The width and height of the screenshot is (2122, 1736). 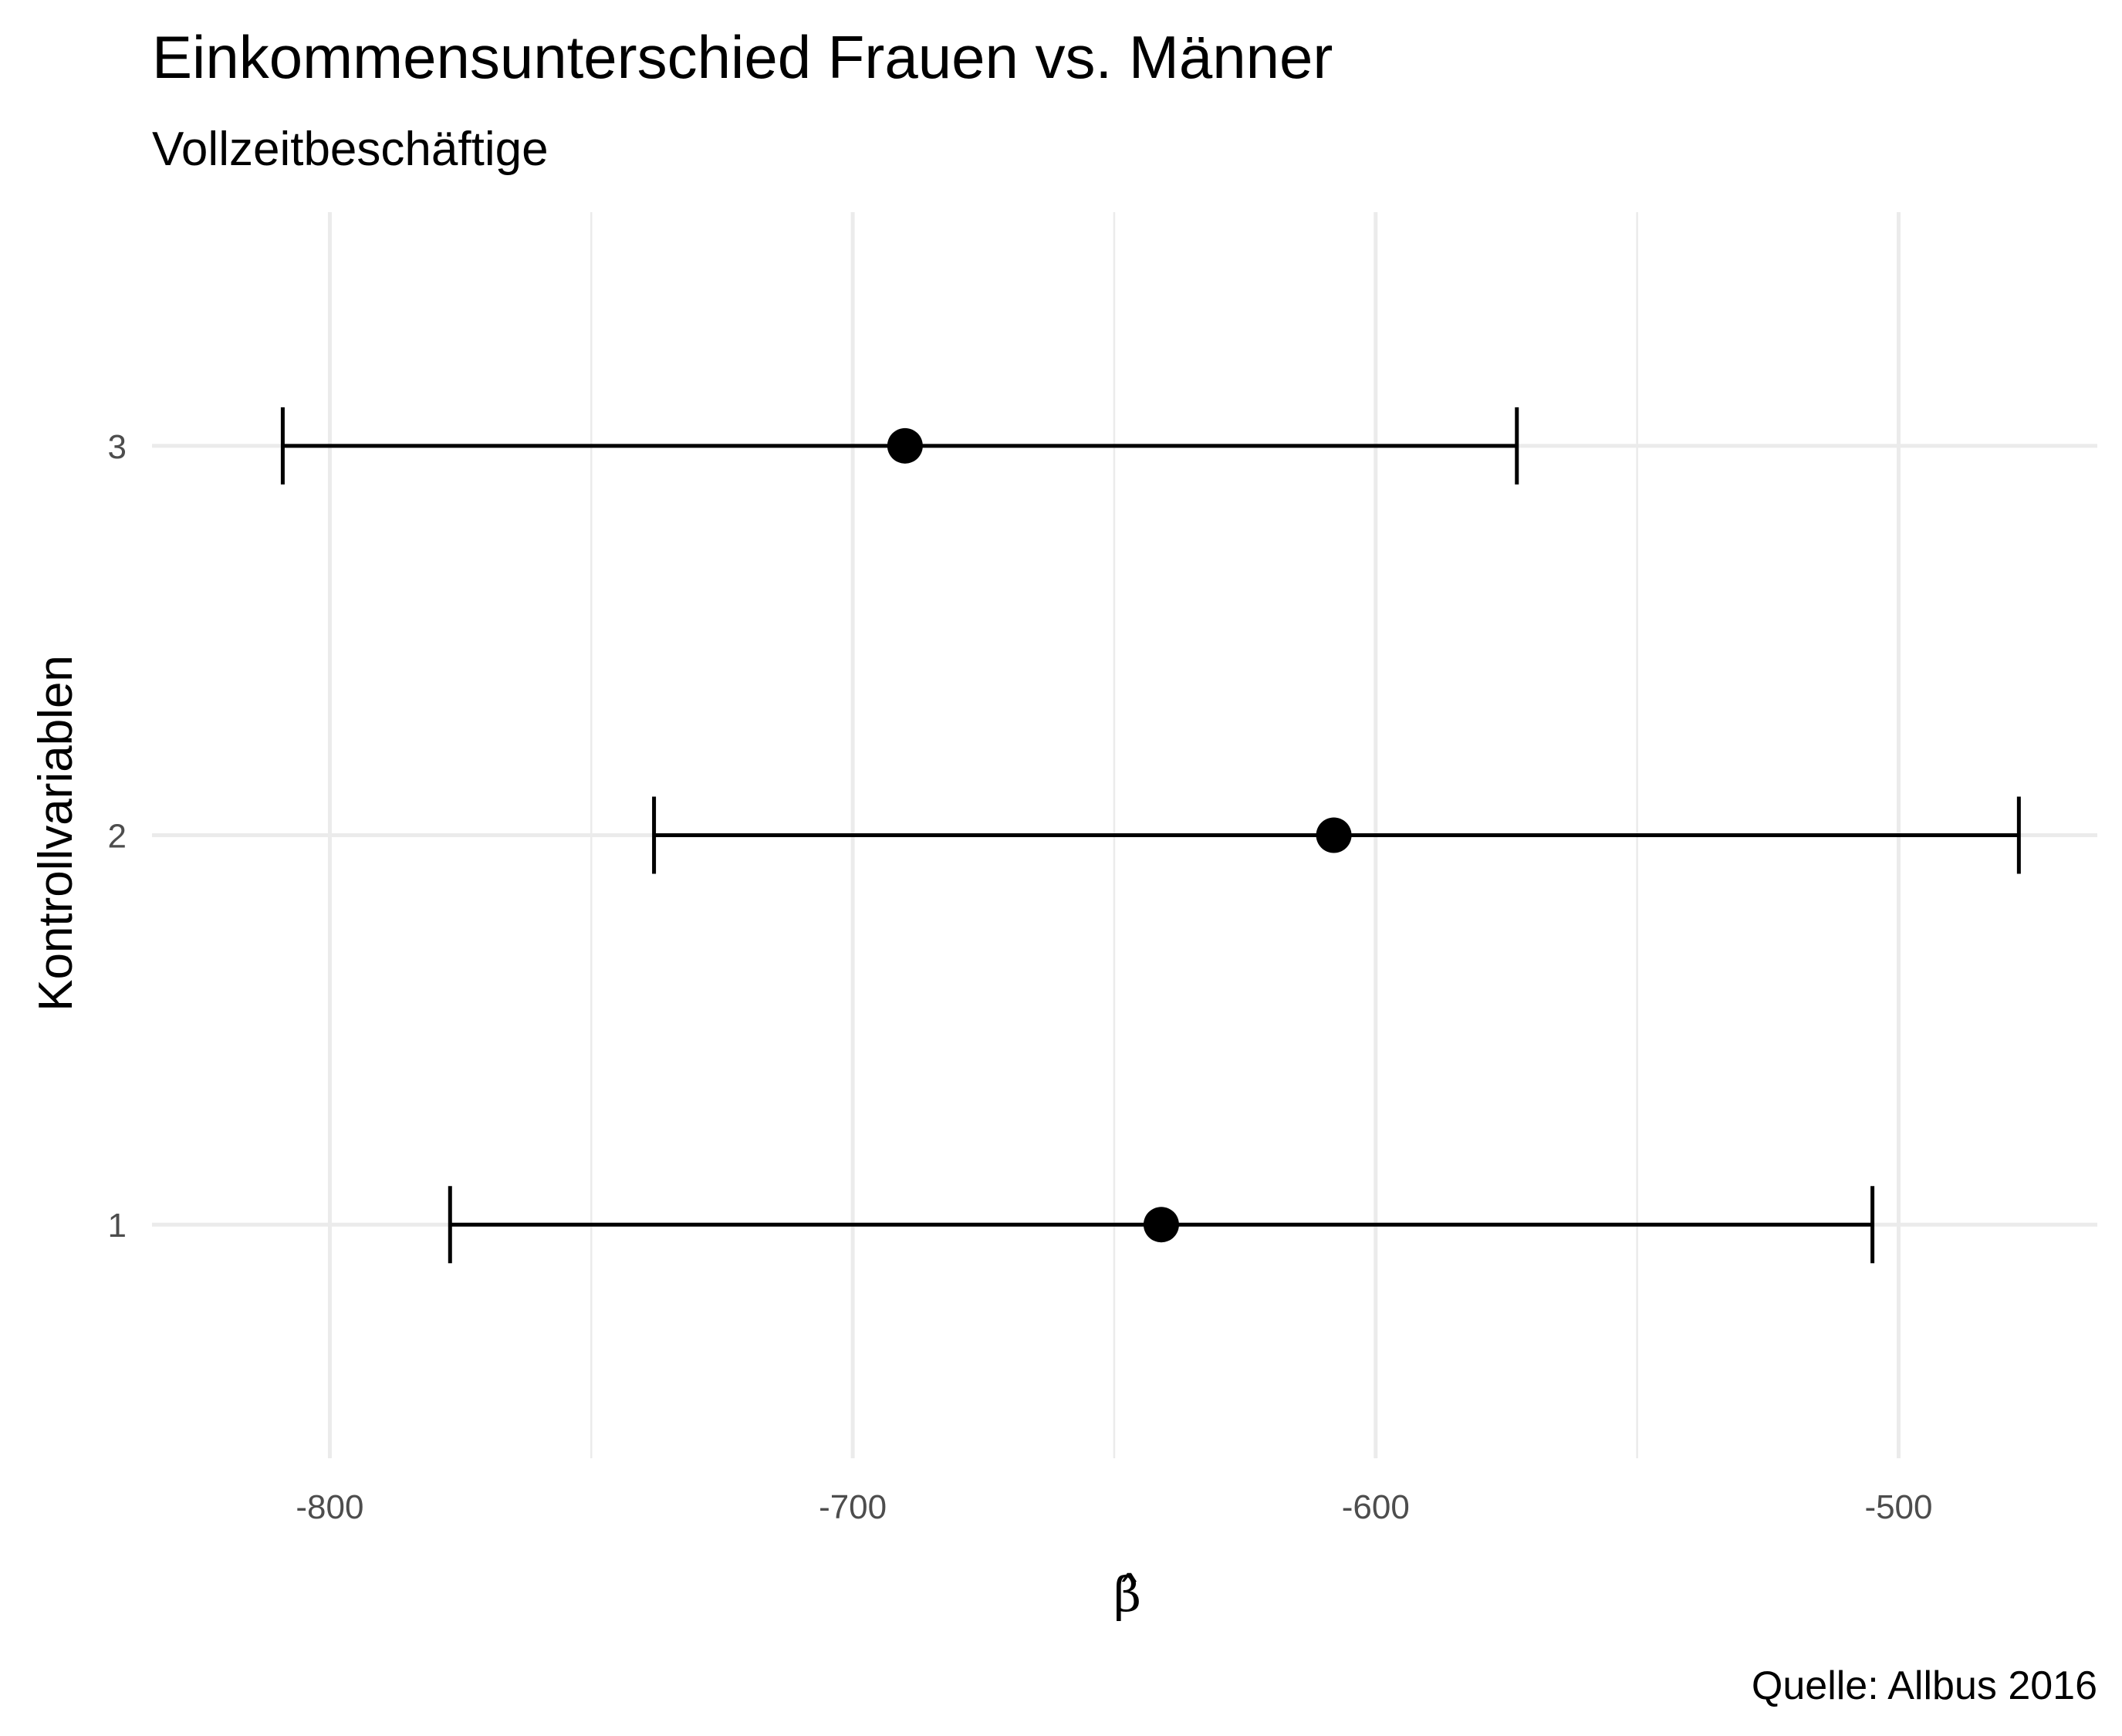 What do you see at coordinates (1925, 1685) in the screenshot?
I see `chart-caption: Quelle: Allbus 2016` at bounding box center [1925, 1685].